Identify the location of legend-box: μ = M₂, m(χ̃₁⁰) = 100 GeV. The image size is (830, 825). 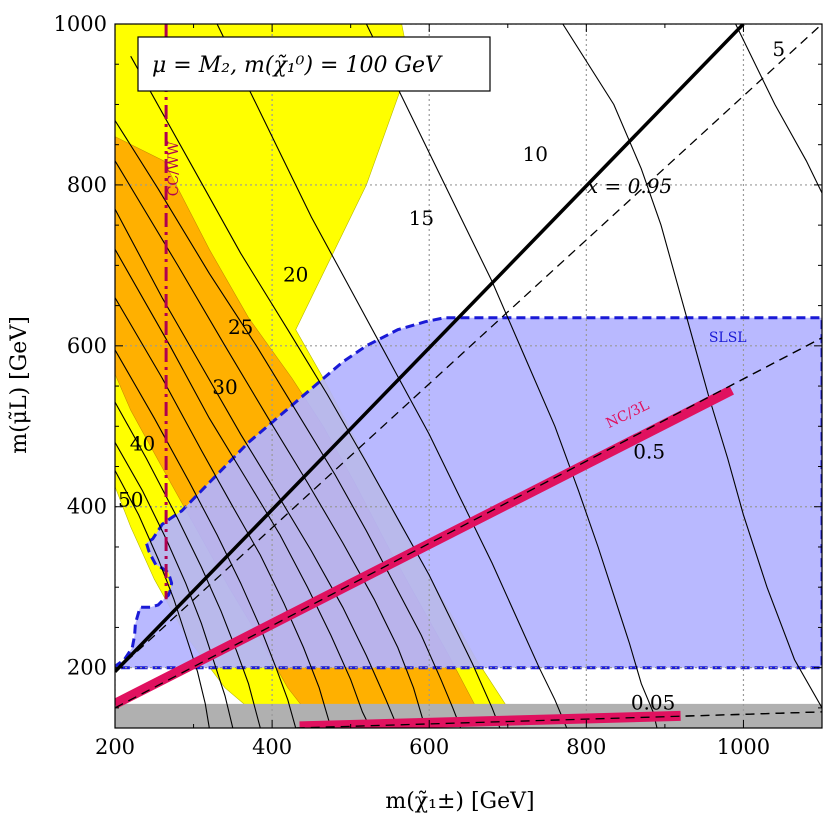
(314, 64).